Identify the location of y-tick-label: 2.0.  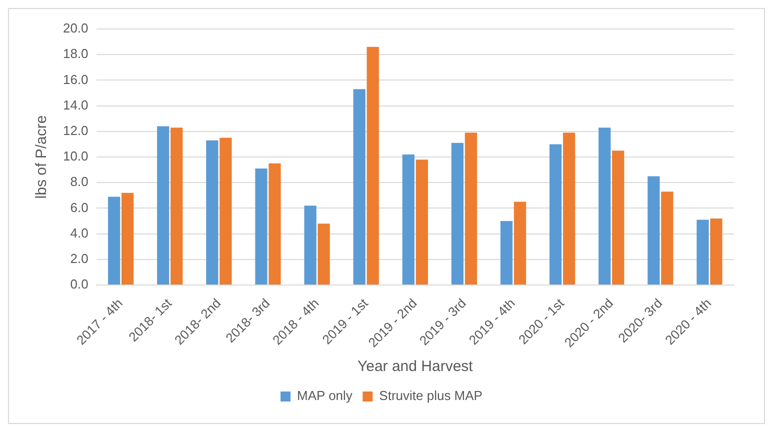
(79, 258).